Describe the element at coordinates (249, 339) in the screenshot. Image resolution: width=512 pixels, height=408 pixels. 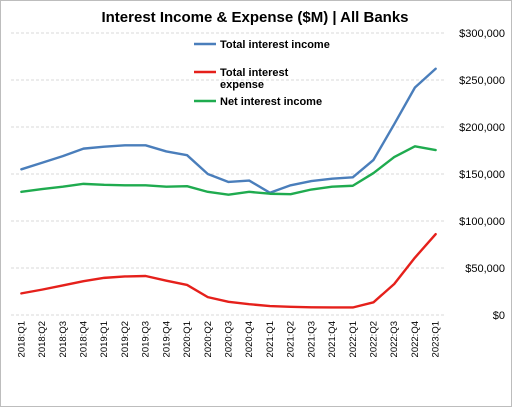
I see `x-tick-label: 2020:Q4` at that location.